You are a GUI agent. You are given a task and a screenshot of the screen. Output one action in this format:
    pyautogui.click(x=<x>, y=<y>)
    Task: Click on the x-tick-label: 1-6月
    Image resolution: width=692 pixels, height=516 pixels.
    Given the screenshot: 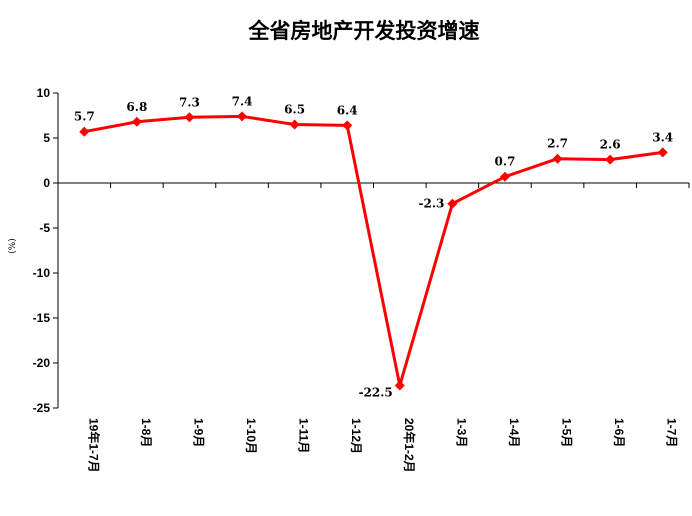 What is the action you would take?
    pyautogui.click(x=619, y=432)
    